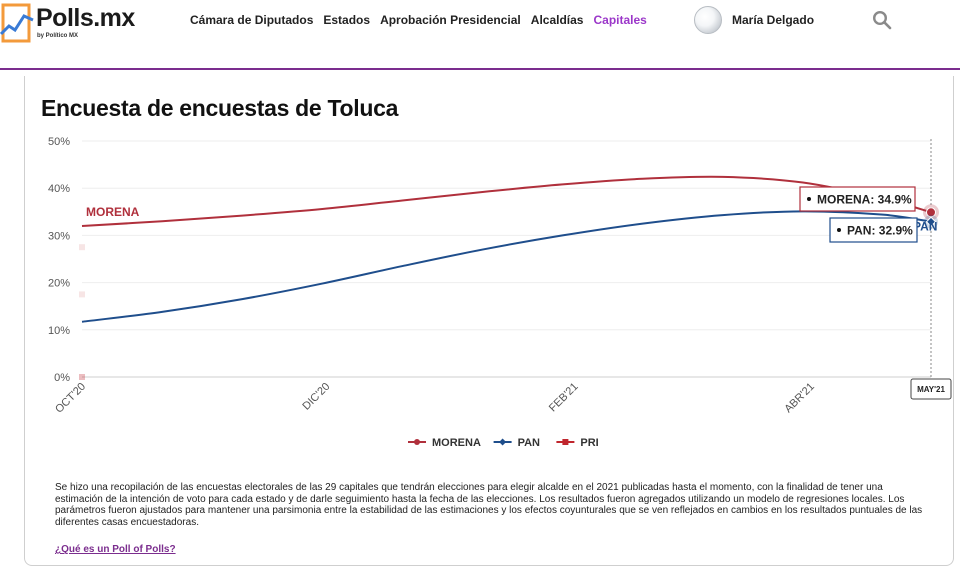  What do you see at coordinates (882, 20) in the screenshot?
I see `search-icon` at bounding box center [882, 20].